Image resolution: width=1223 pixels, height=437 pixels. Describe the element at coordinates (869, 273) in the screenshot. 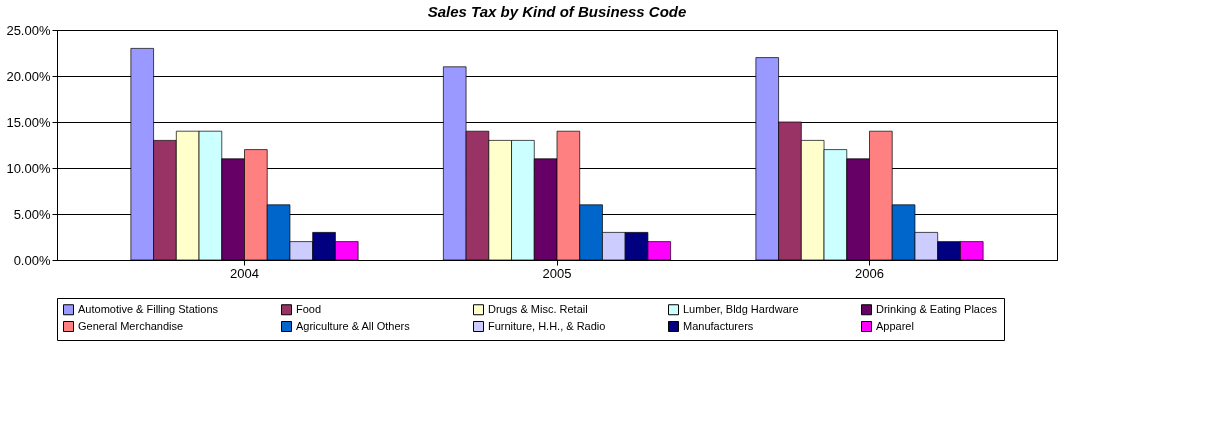

I see `x-tick-label: 2006` at that location.